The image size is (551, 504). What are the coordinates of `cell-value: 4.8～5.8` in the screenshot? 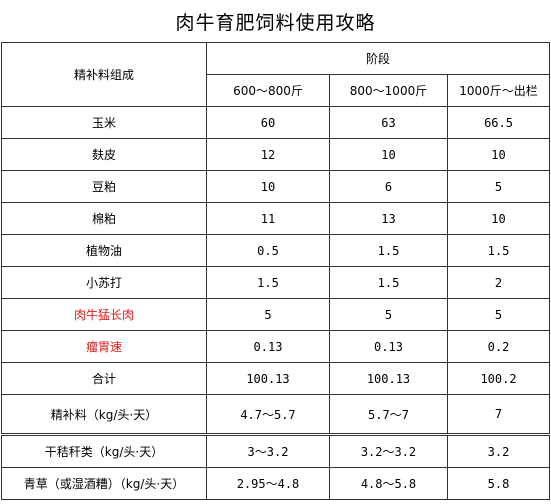 It's located at (388, 483).